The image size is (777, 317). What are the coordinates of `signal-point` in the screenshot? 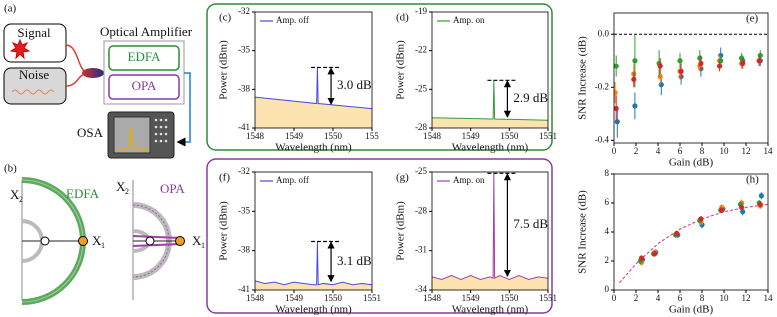 It's located at (180, 241).